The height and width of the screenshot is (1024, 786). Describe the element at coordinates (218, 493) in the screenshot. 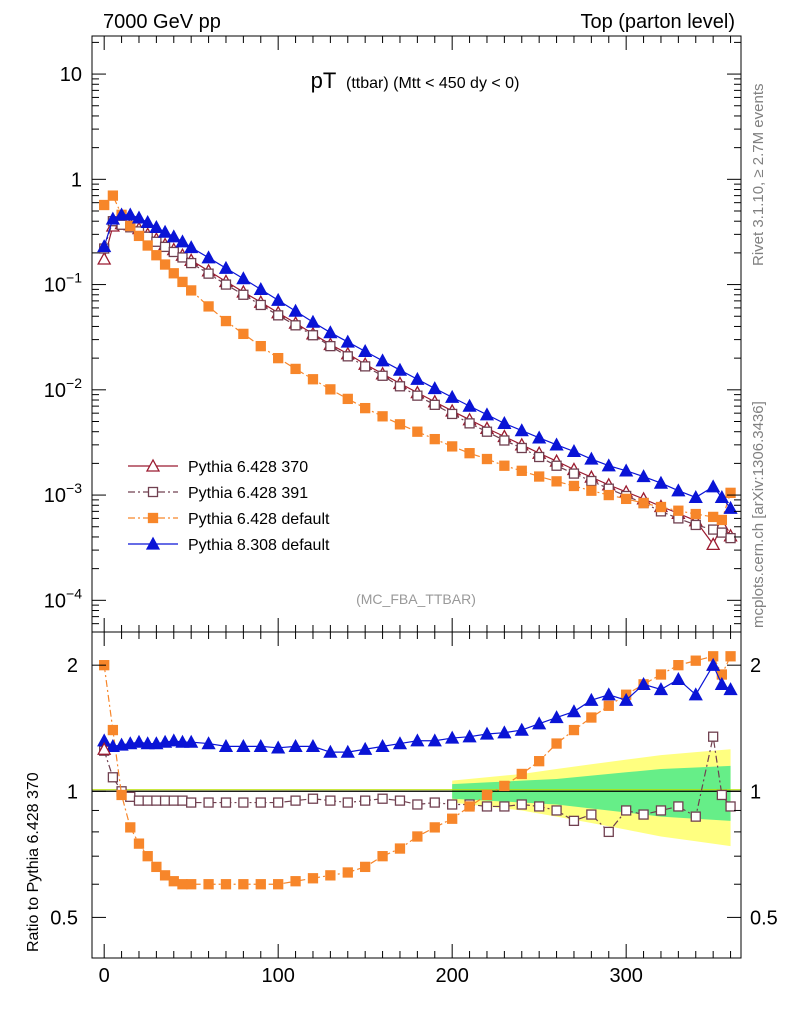

I see `legend-entry: Pythia 6.428 391` at that location.